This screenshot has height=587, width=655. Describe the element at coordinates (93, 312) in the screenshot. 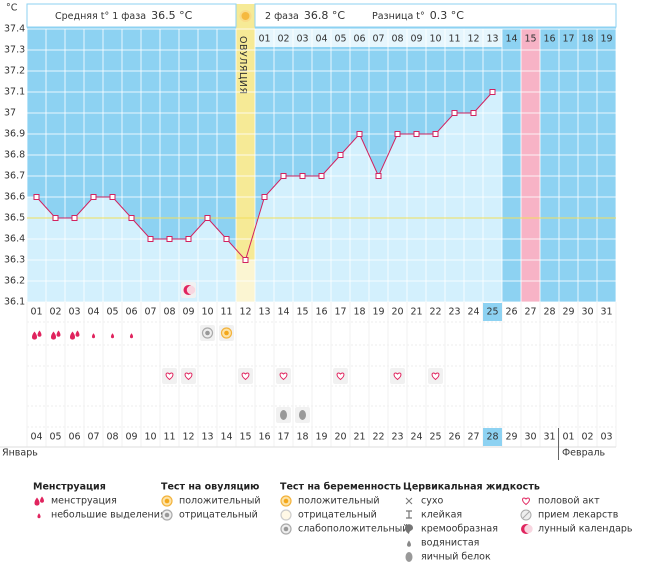

I see `x-tick-label: 04` at that location.